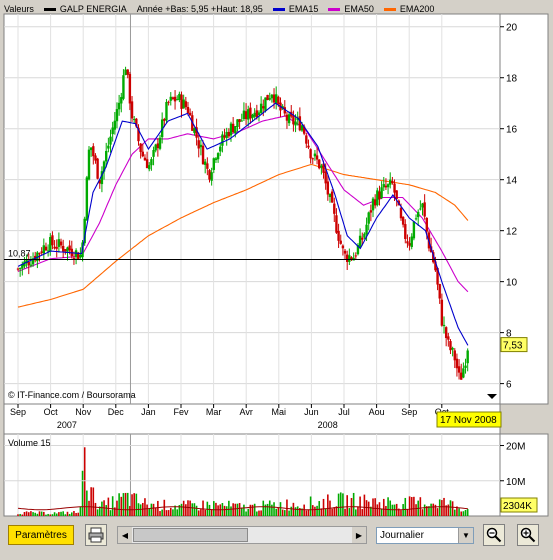 The image size is (553, 560). I want to click on last-price-badge, so click(514, 345).